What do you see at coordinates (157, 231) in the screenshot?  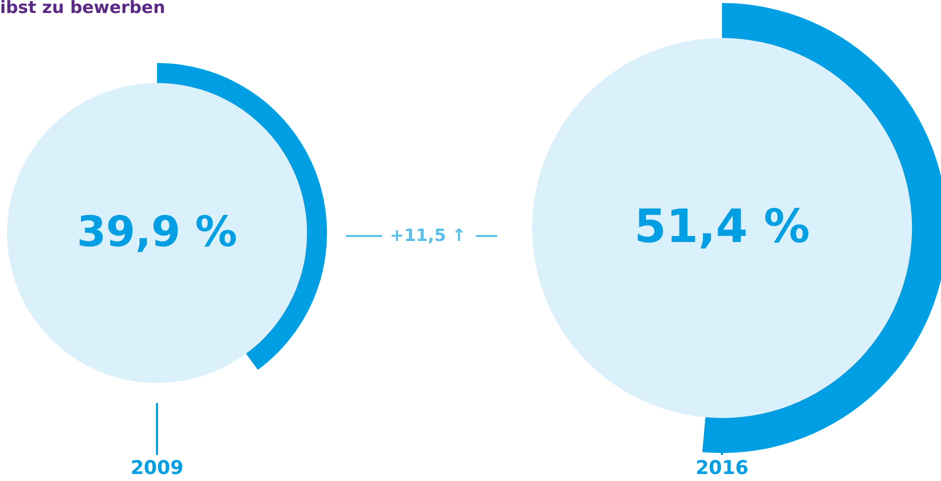 I see `data-label: 39,9 %` at bounding box center [157, 231].